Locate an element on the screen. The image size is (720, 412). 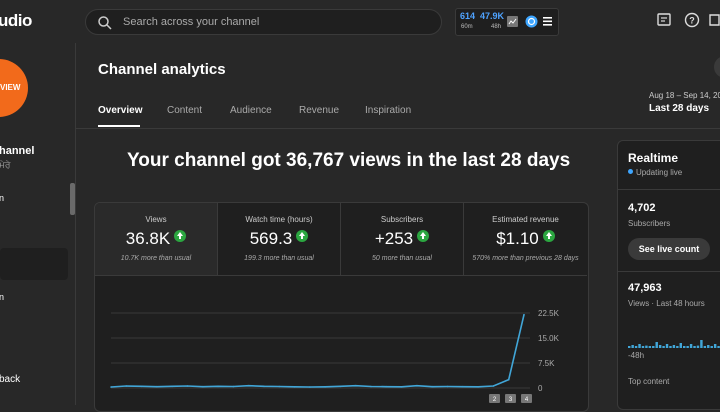
metric-views: Views 36.8K 10.7K more than usual is located at coordinates (156, 239).